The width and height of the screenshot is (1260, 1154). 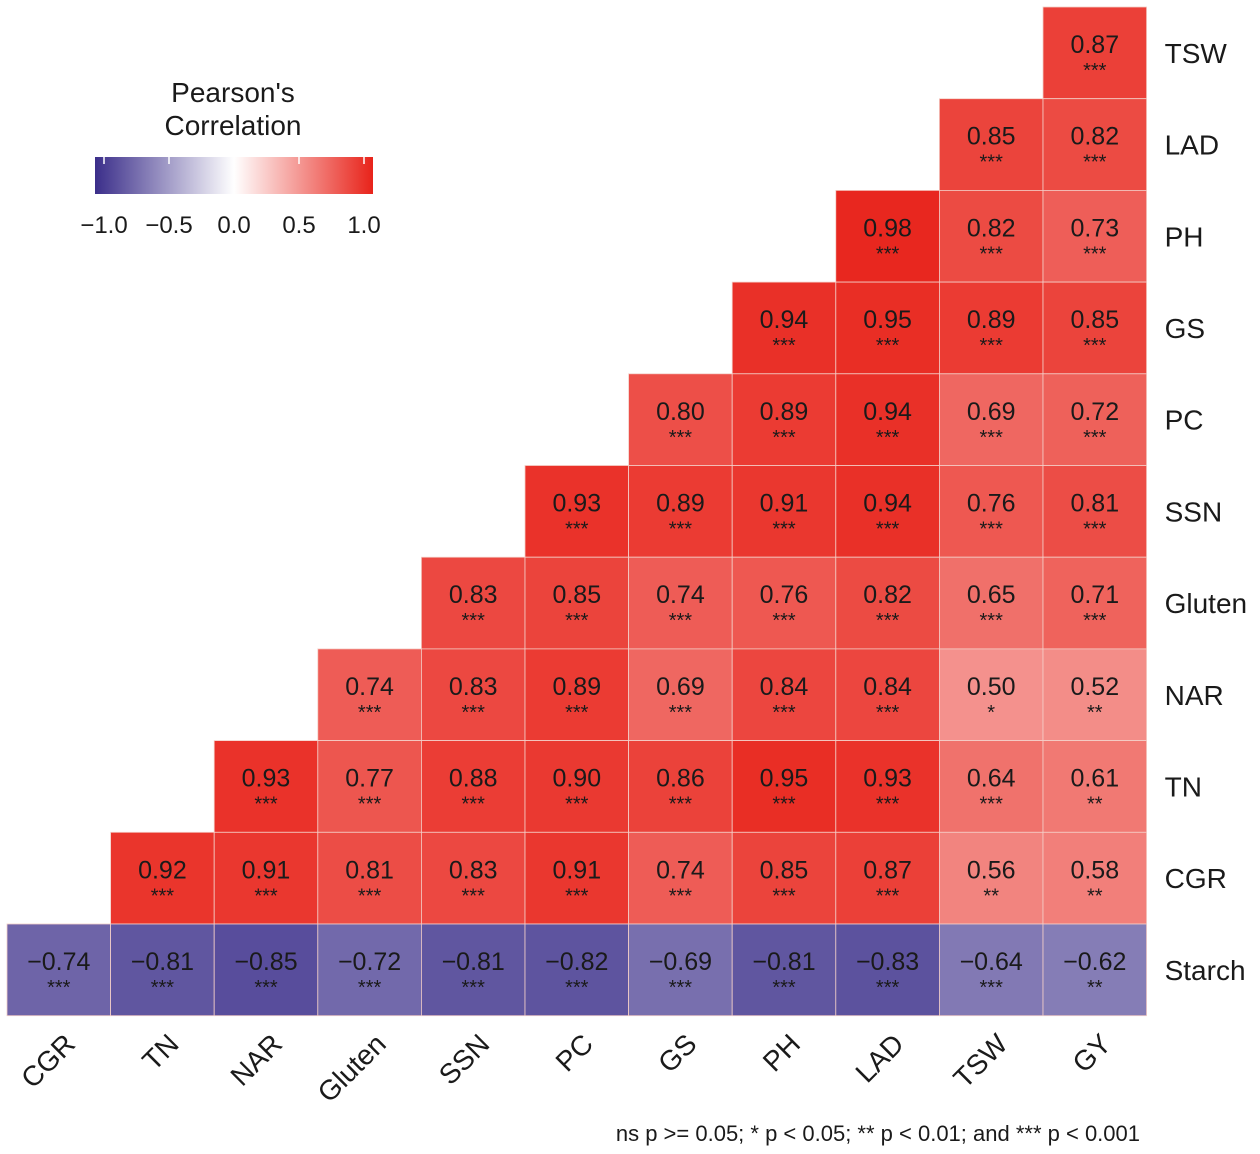 I want to click on heatmap-cell: 0.88***, so click(x=473, y=786).